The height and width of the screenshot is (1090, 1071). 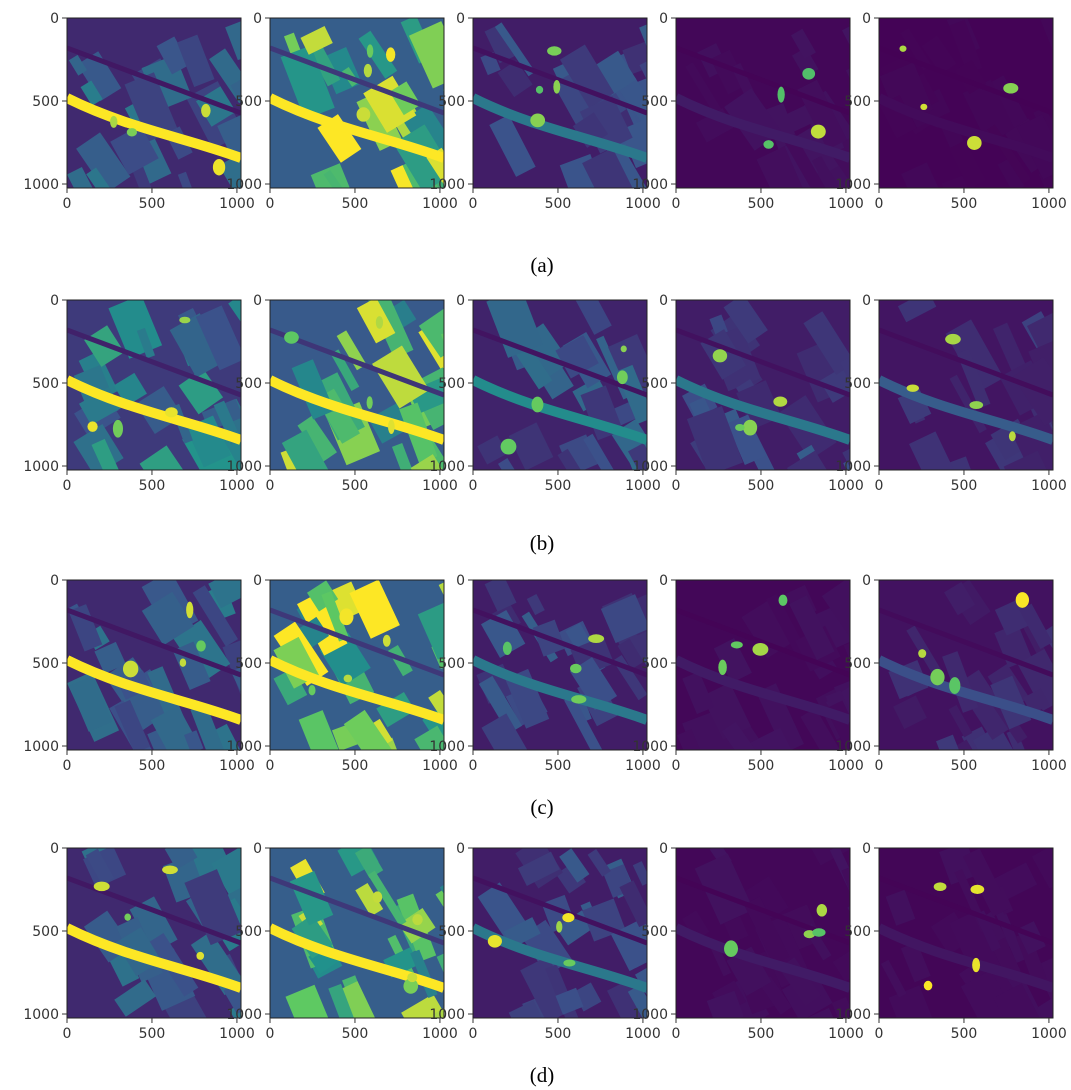 I want to click on row-caption-d: (d), so click(x=542, y=1075).